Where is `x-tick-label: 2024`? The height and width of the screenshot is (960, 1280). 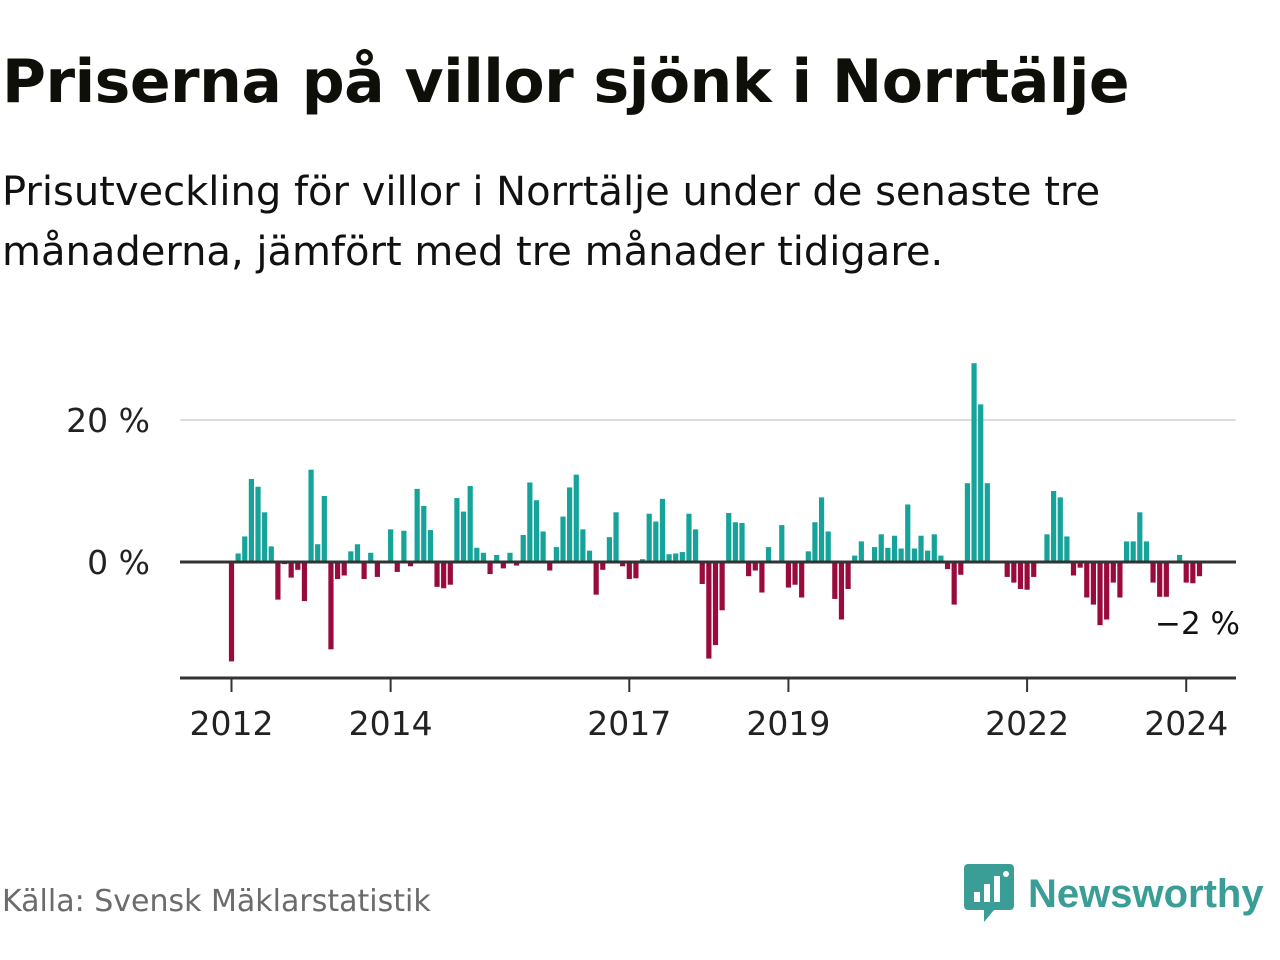
x-tick-label: 2024 is located at coordinates (1186, 723).